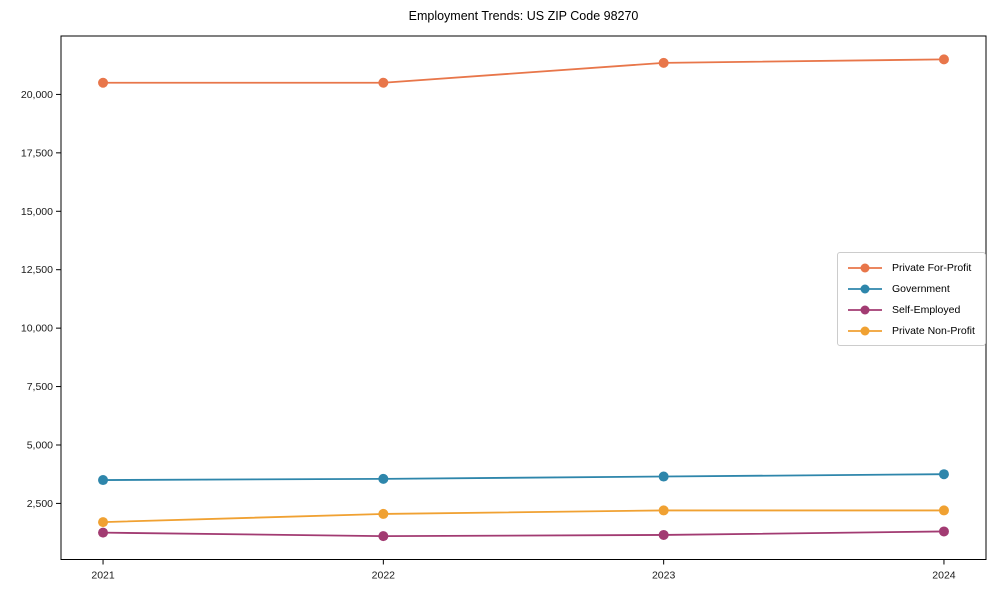  I want to click on y-tick-label: 20,000, so click(37, 95).